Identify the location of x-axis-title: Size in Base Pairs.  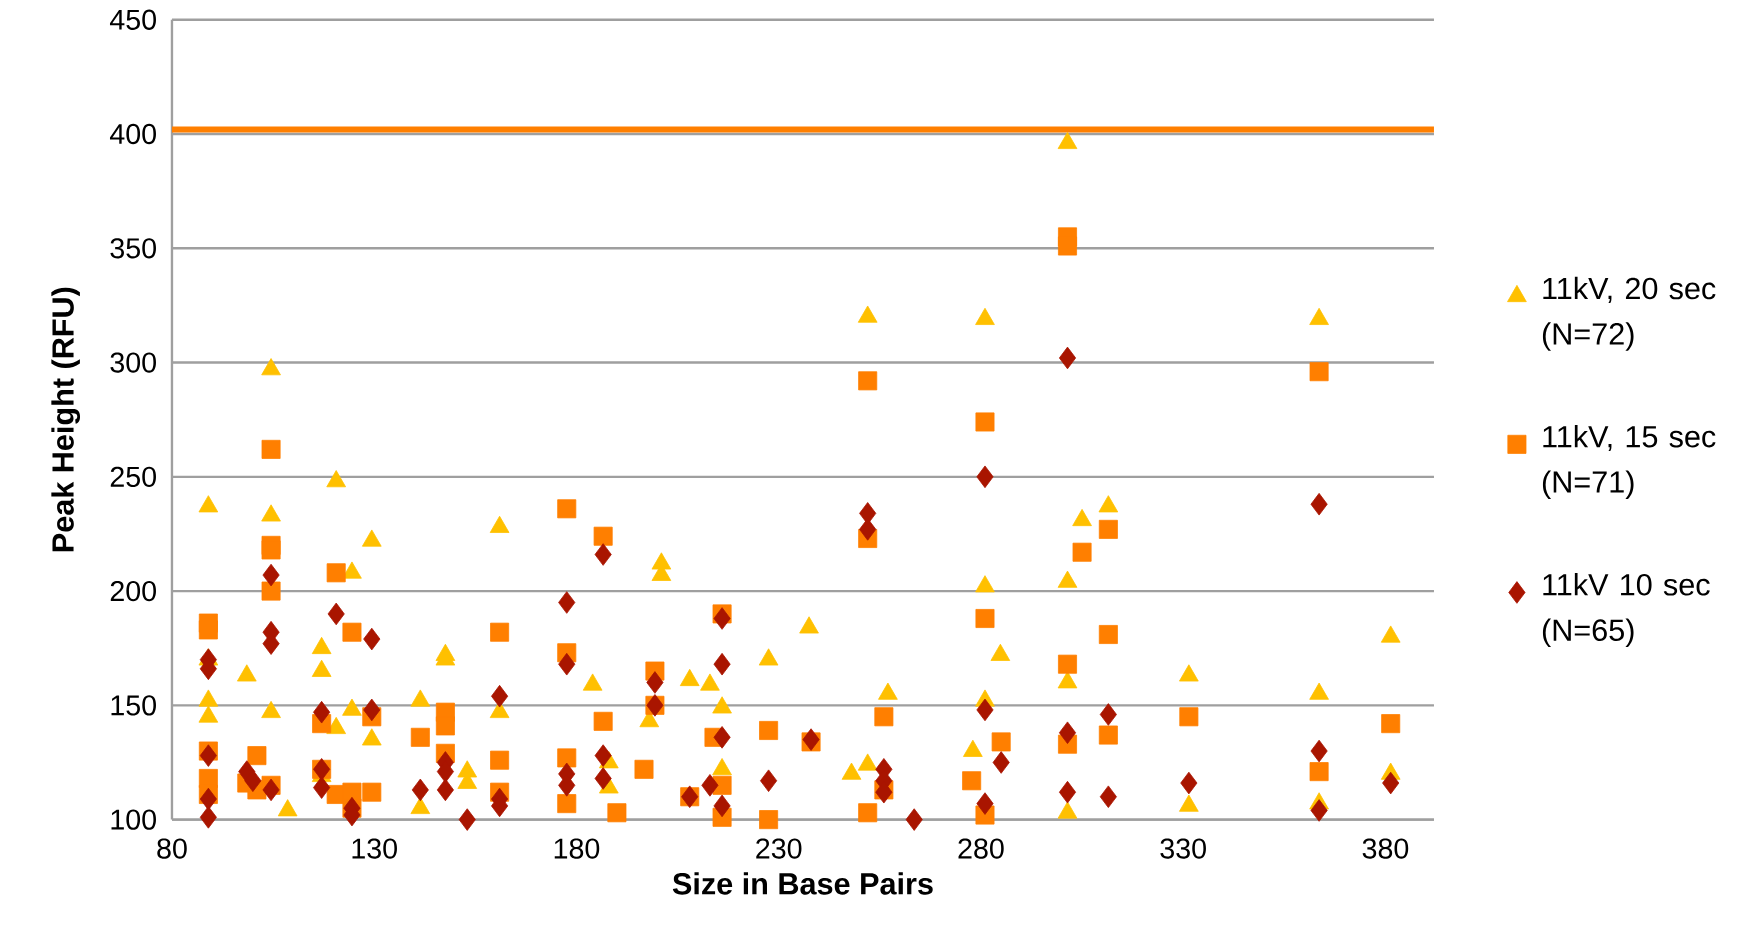
(802, 883).